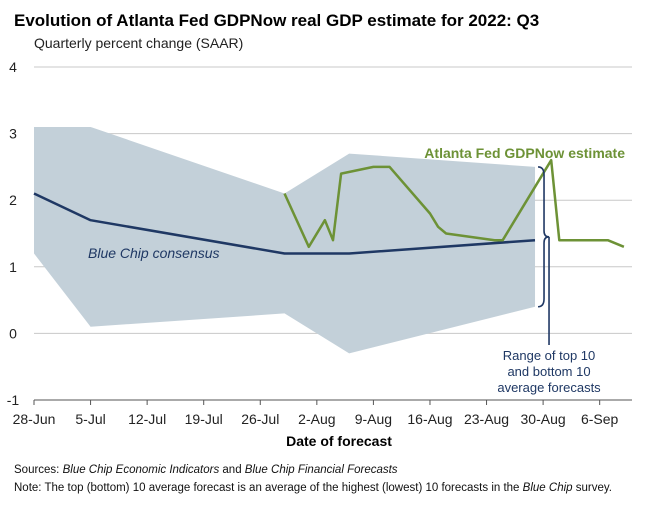  I want to click on bluechip-line, so click(284, 223).